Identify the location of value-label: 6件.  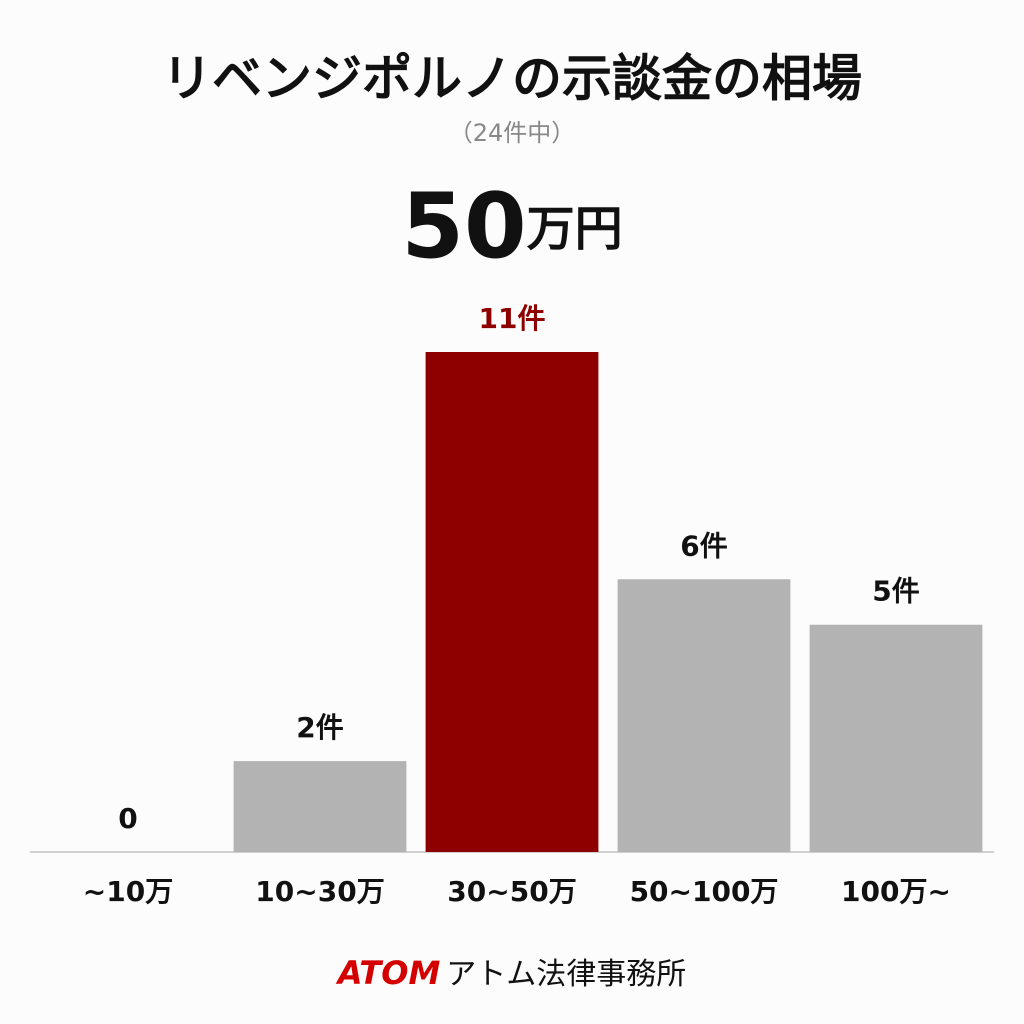
(703, 545).